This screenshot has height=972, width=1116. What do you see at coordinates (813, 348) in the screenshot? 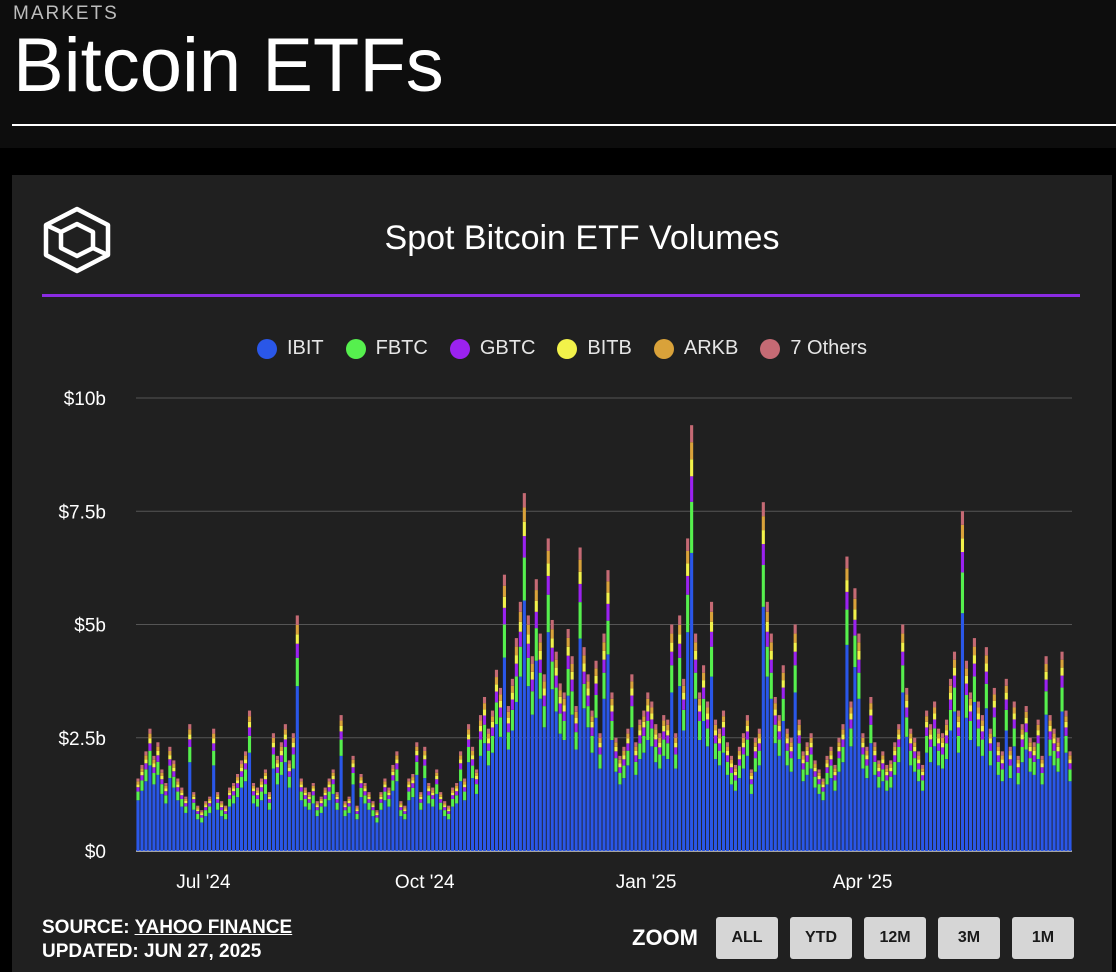
I see `legend-item-7-others: 7 Others` at bounding box center [813, 348].